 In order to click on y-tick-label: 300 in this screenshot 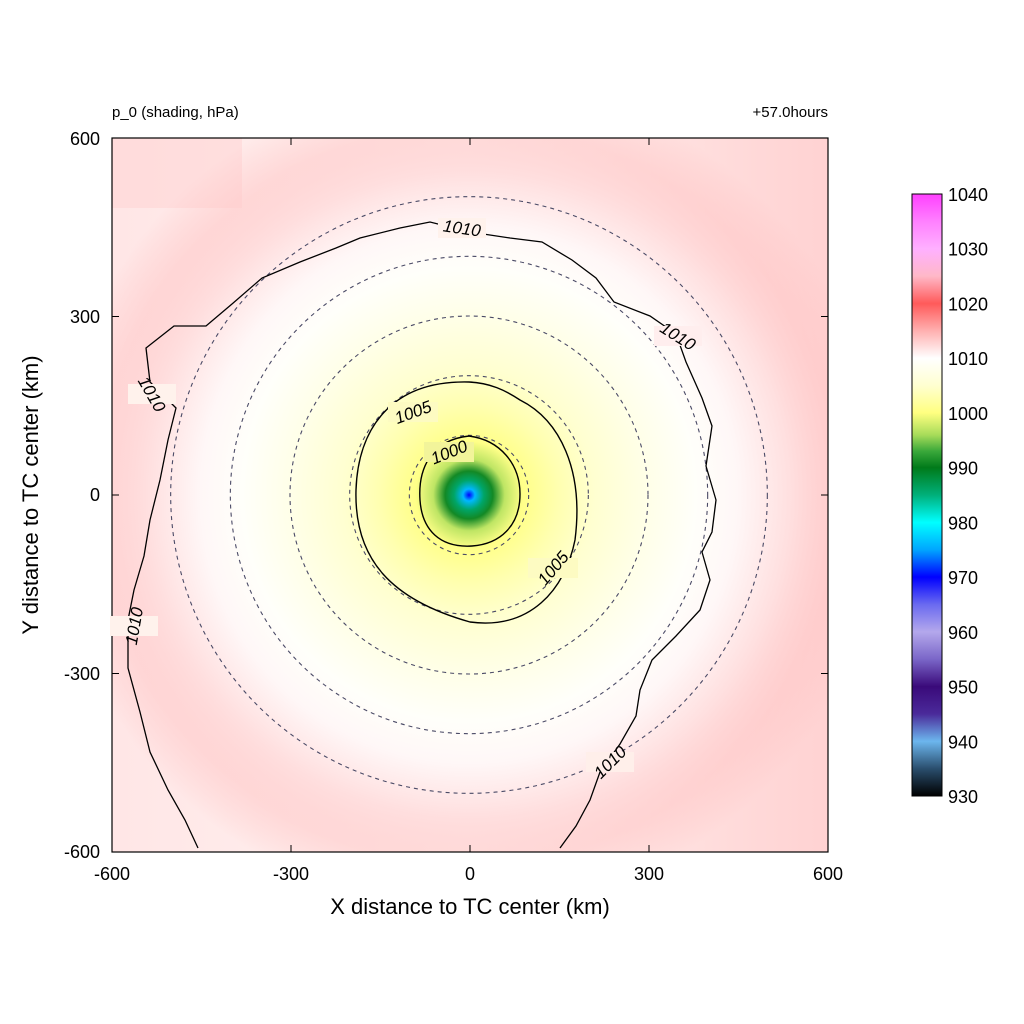, I will do `click(85, 317)`.